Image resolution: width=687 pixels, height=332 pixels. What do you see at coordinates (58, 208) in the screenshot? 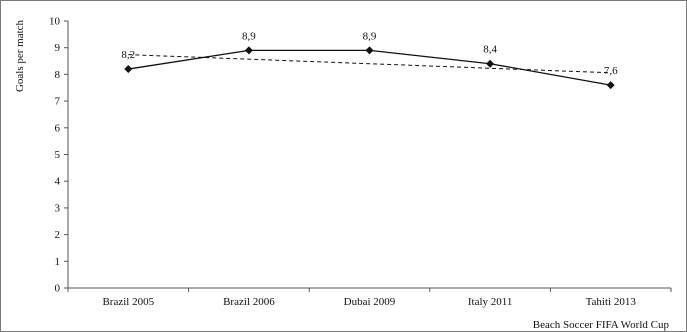
I see `y-tick-label: 3` at bounding box center [58, 208].